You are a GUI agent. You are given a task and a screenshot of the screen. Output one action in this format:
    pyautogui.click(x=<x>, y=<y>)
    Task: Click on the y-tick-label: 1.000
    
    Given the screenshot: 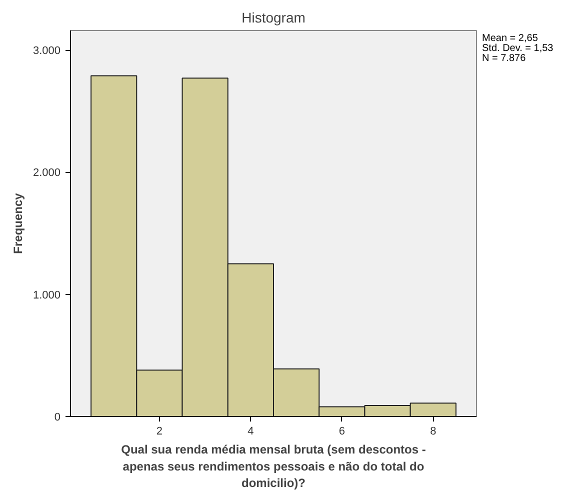 What is the action you would take?
    pyautogui.click(x=46, y=295)
    